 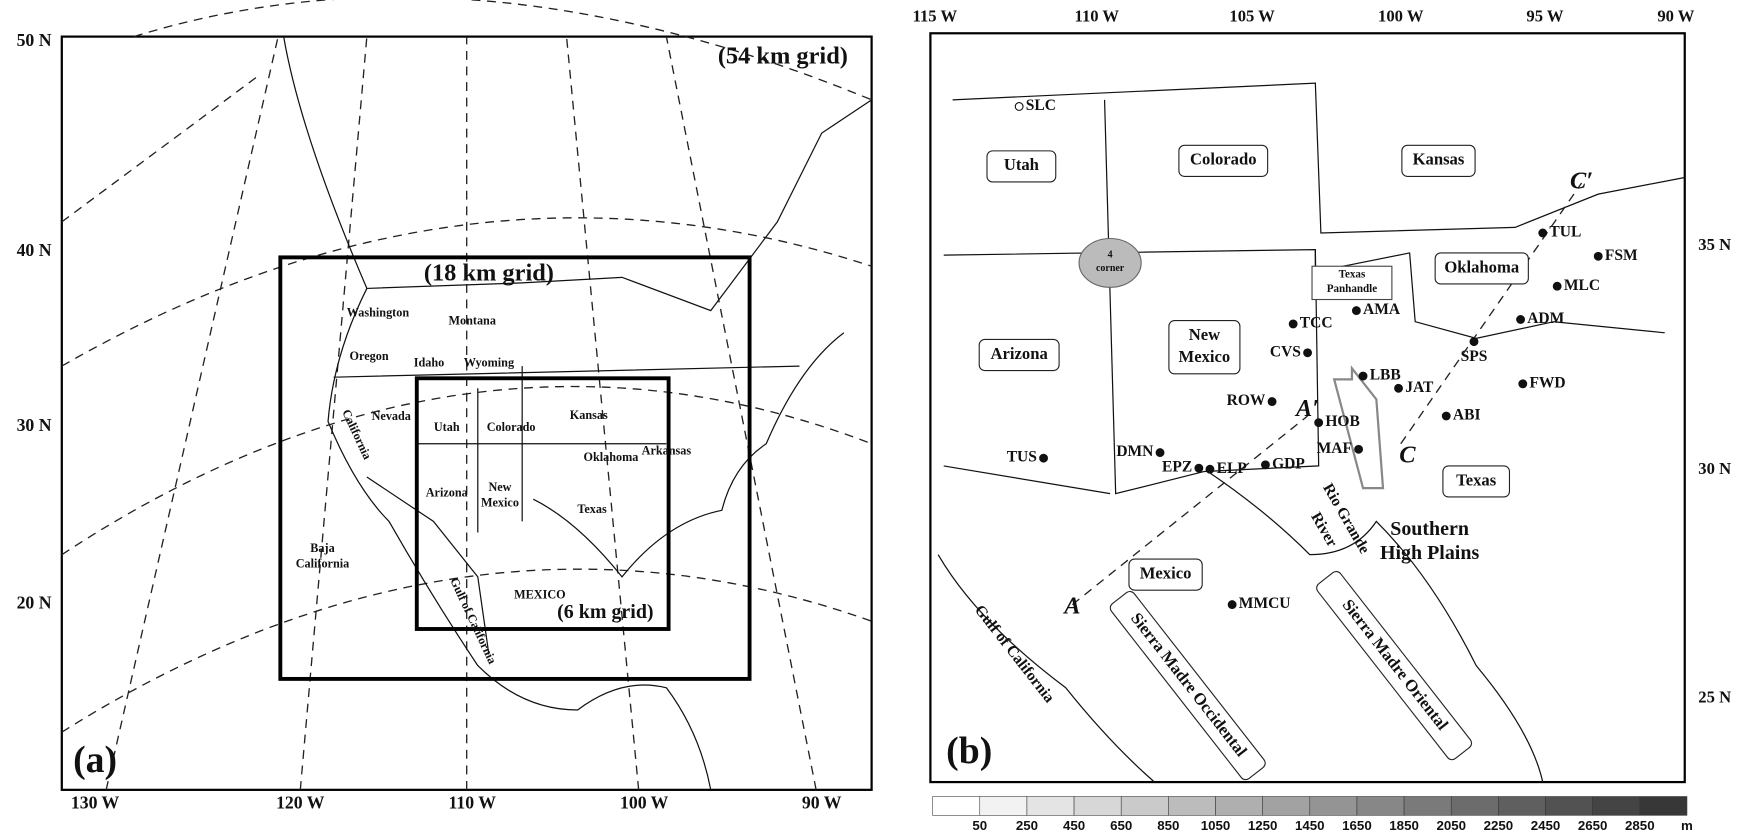 I want to click on colorbar-tick: 1650, so click(x=1357, y=825).